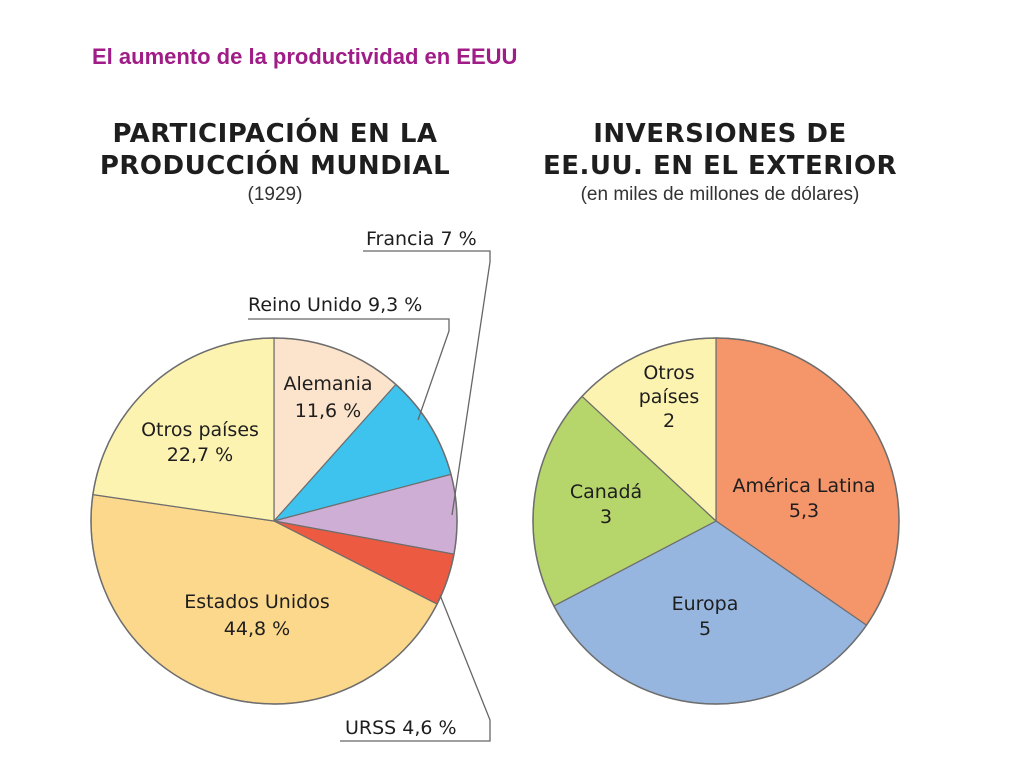 This screenshot has height=768, width=1024. What do you see at coordinates (257, 629) in the screenshot?
I see `slice-value: 44,8 %` at bounding box center [257, 629].